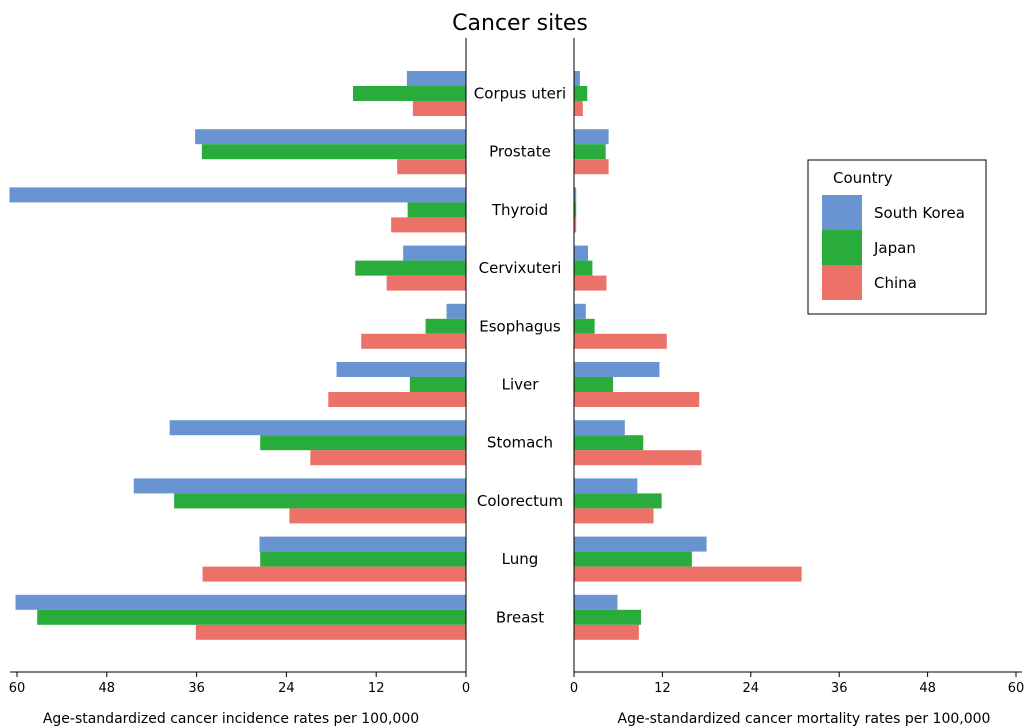  I want to click on incidence-bar-china-esophagus, so click(413, 341).